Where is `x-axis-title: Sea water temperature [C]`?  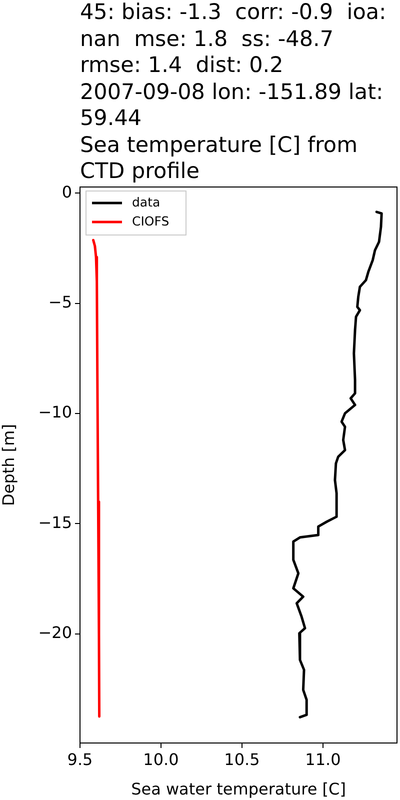 x-axis-title: Sea water temperature [C] is located at coordinates (238, 789).